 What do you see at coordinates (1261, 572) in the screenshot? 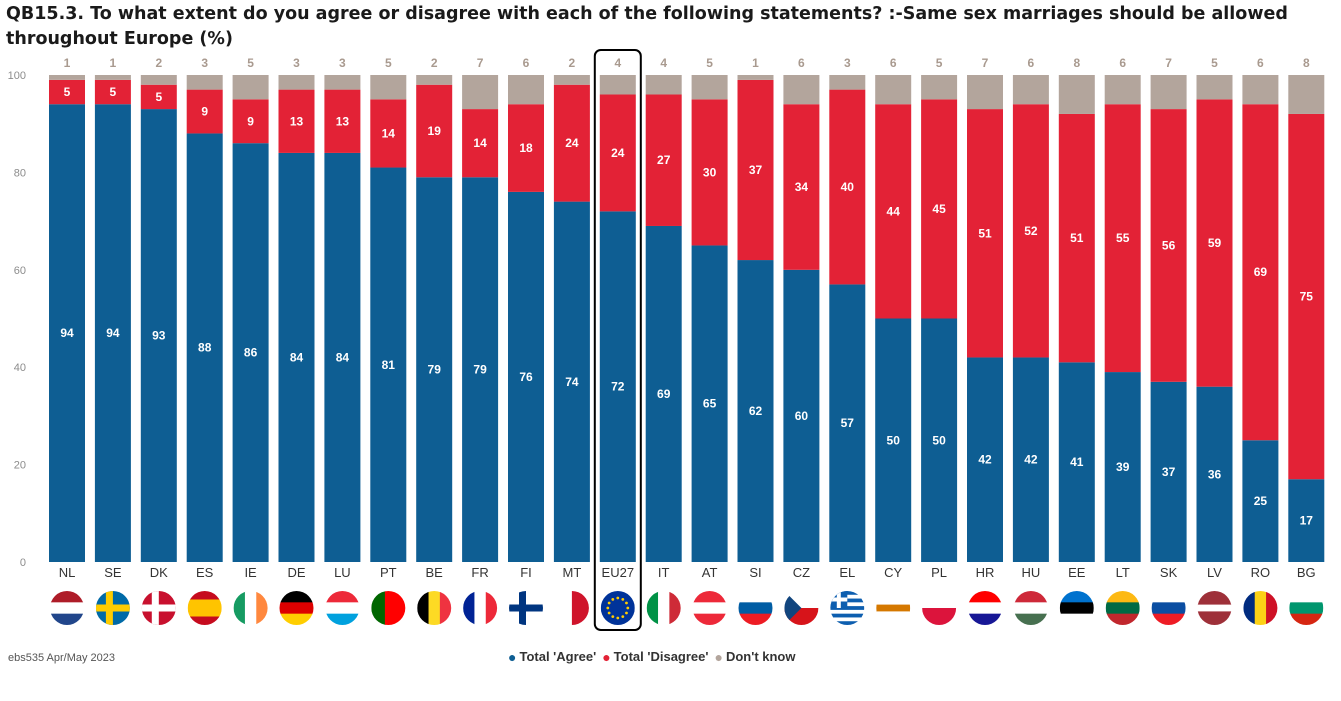
I see `category-label: RO` at bounding box center [1261, 572].